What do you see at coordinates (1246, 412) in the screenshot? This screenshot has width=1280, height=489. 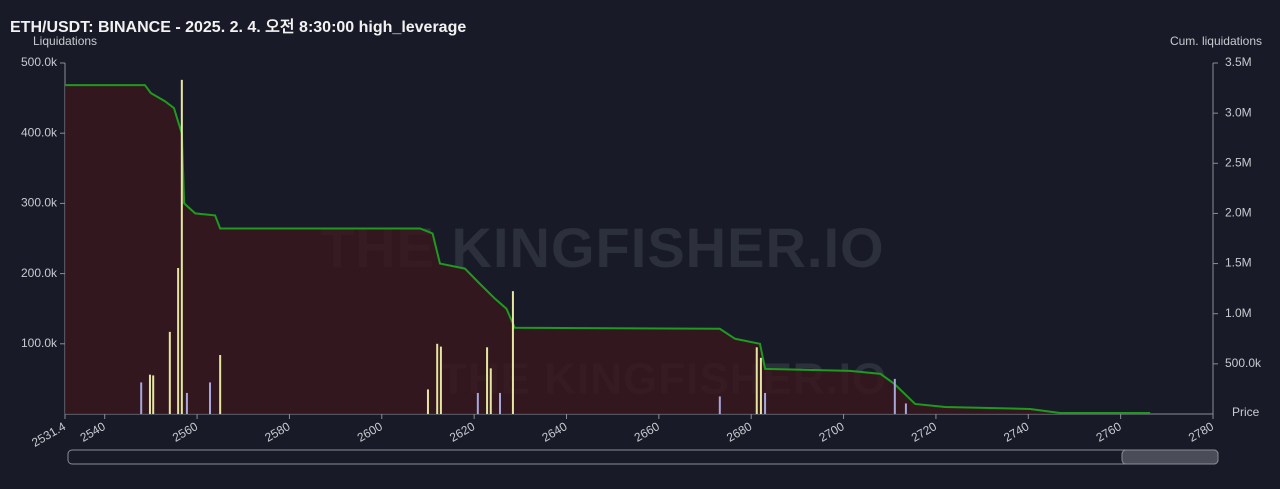 I see `x-axis-label: Price` at bounding box center [1246, 412].